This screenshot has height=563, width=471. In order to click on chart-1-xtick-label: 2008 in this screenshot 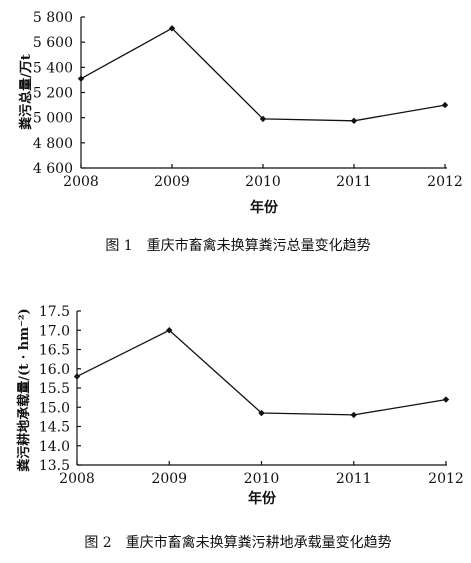, I will do `click(81, 182)`.